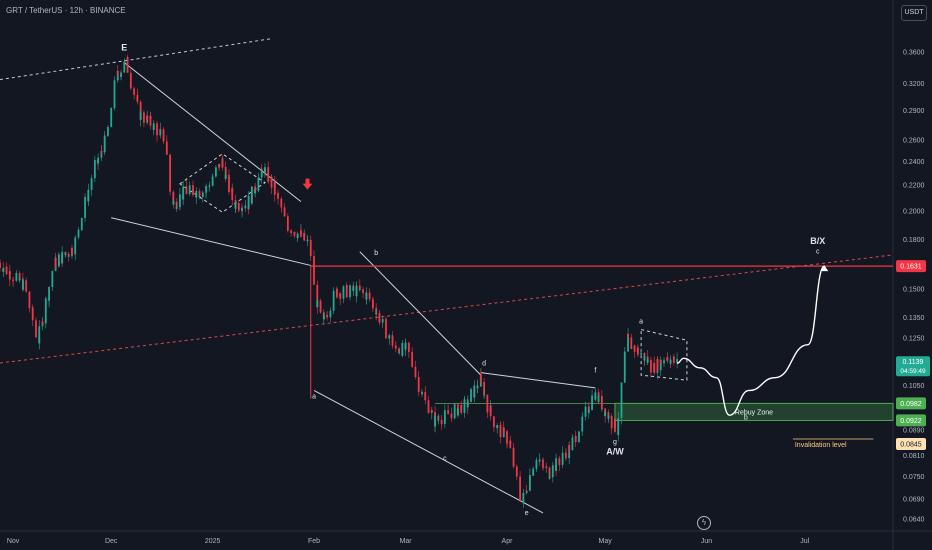  Describe the element at coordinates (706, 541) in the screenshot. I see `time-tick-label: Jun` at that location.